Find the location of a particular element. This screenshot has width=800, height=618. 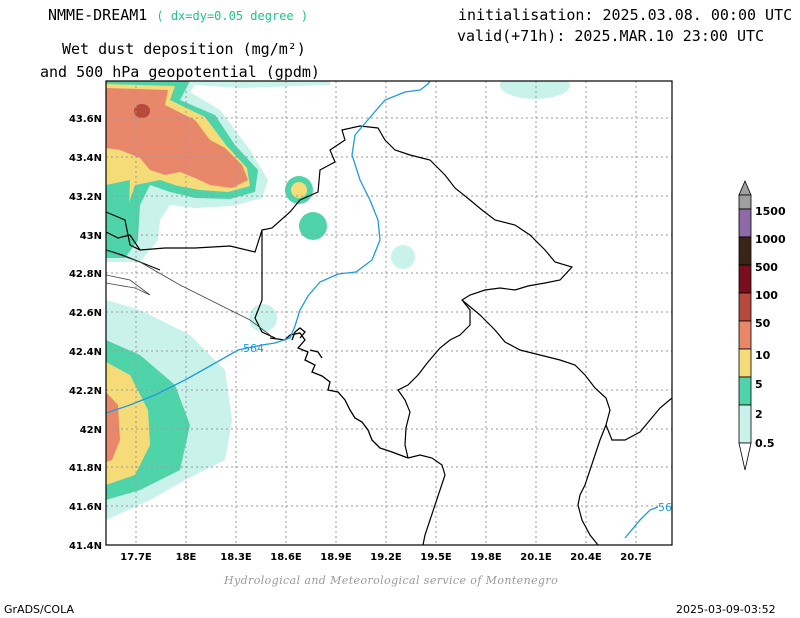

model-title: NMME-DREAM1 ( dx=dy=0.05 degree ) is located at coordinates (178, 15).